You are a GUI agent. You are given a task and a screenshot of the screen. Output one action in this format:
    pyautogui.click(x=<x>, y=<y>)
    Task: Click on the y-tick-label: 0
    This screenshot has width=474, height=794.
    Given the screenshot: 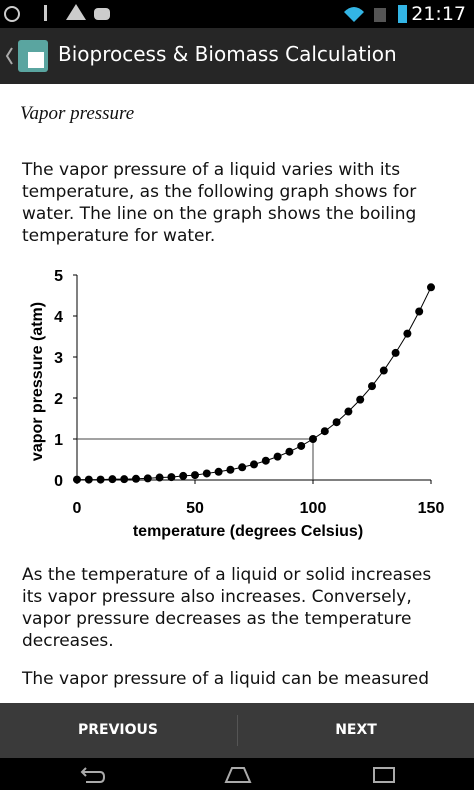 What is the action you would take?
    pyautogui.click(x=58, y=481)
    